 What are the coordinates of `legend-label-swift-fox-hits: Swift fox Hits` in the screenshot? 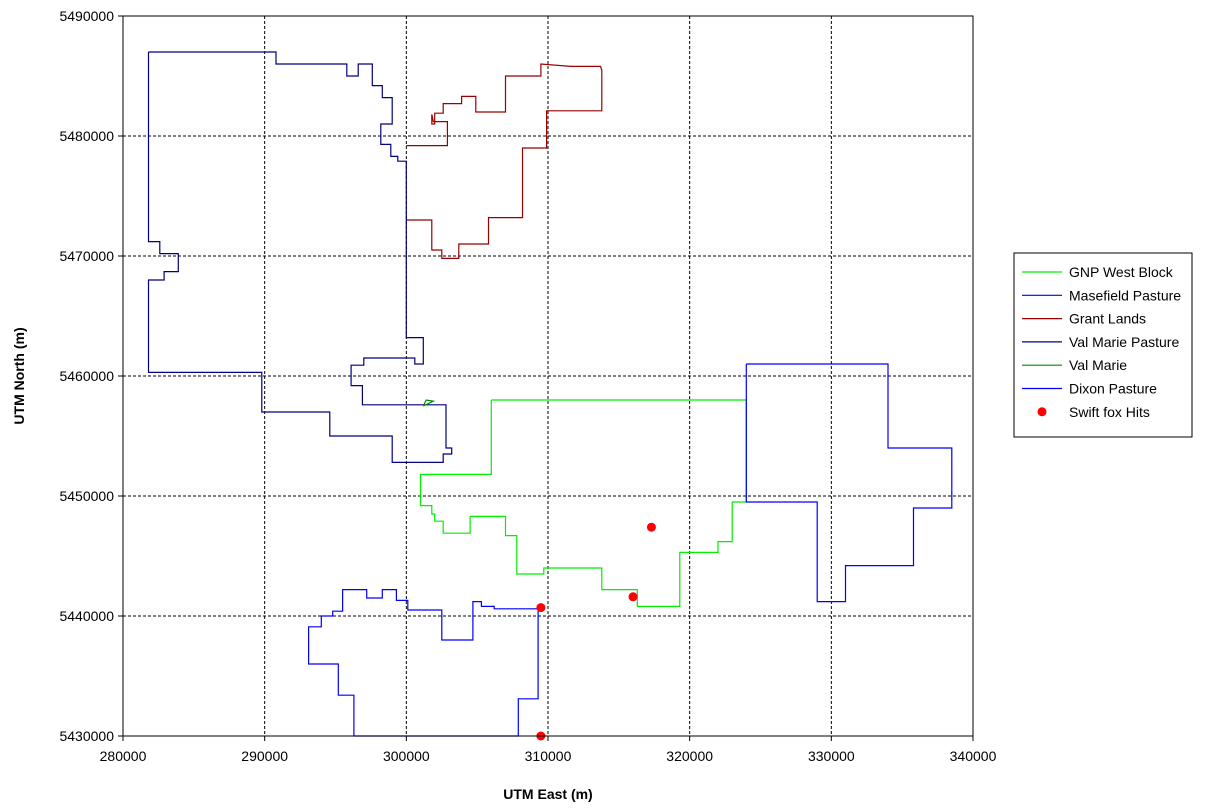 It's located at (1109, 412).